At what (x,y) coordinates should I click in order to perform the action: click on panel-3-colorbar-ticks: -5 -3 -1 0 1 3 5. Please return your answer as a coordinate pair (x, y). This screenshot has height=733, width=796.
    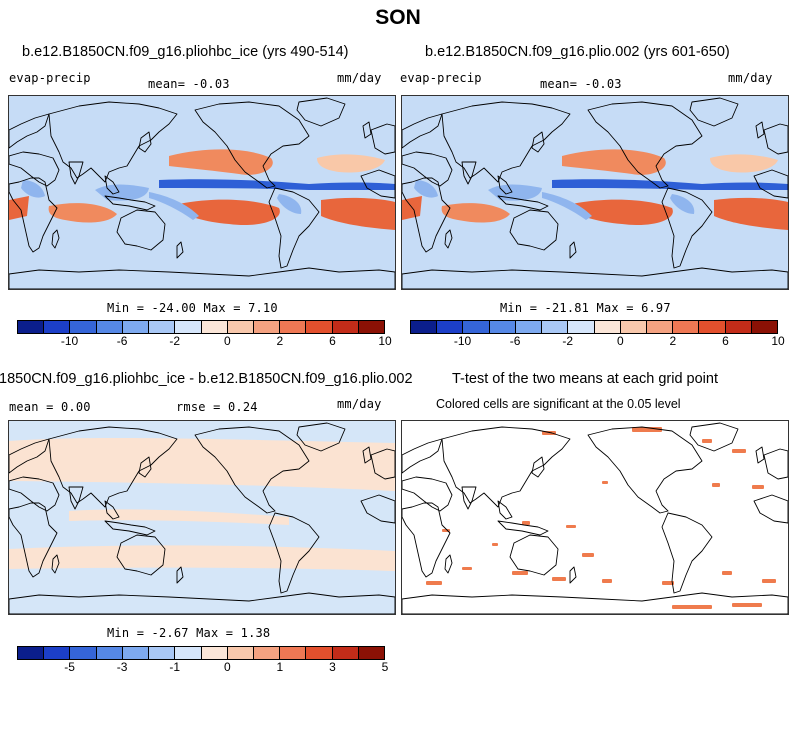
    Looking at the image, I should click on (202, 668).